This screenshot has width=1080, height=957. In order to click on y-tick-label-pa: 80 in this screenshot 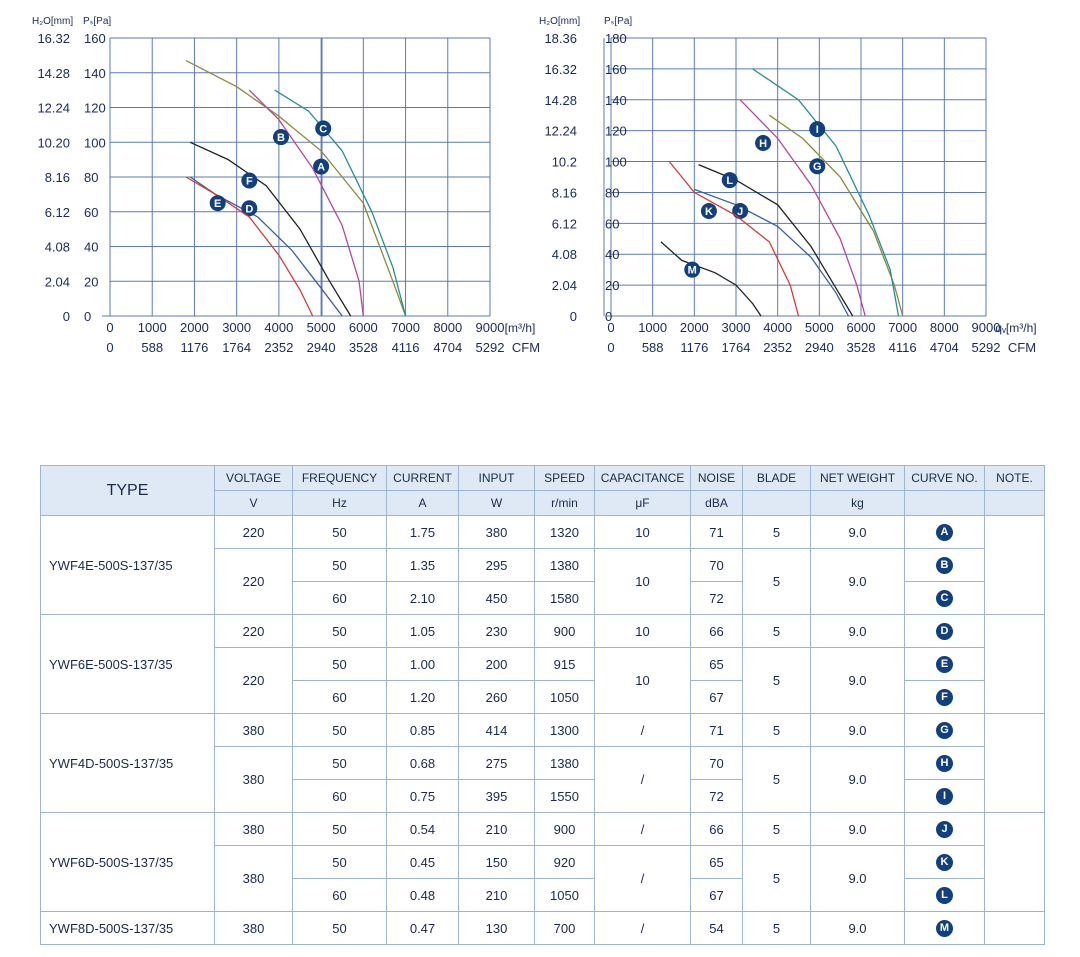, I will do `click(612, 192)`.